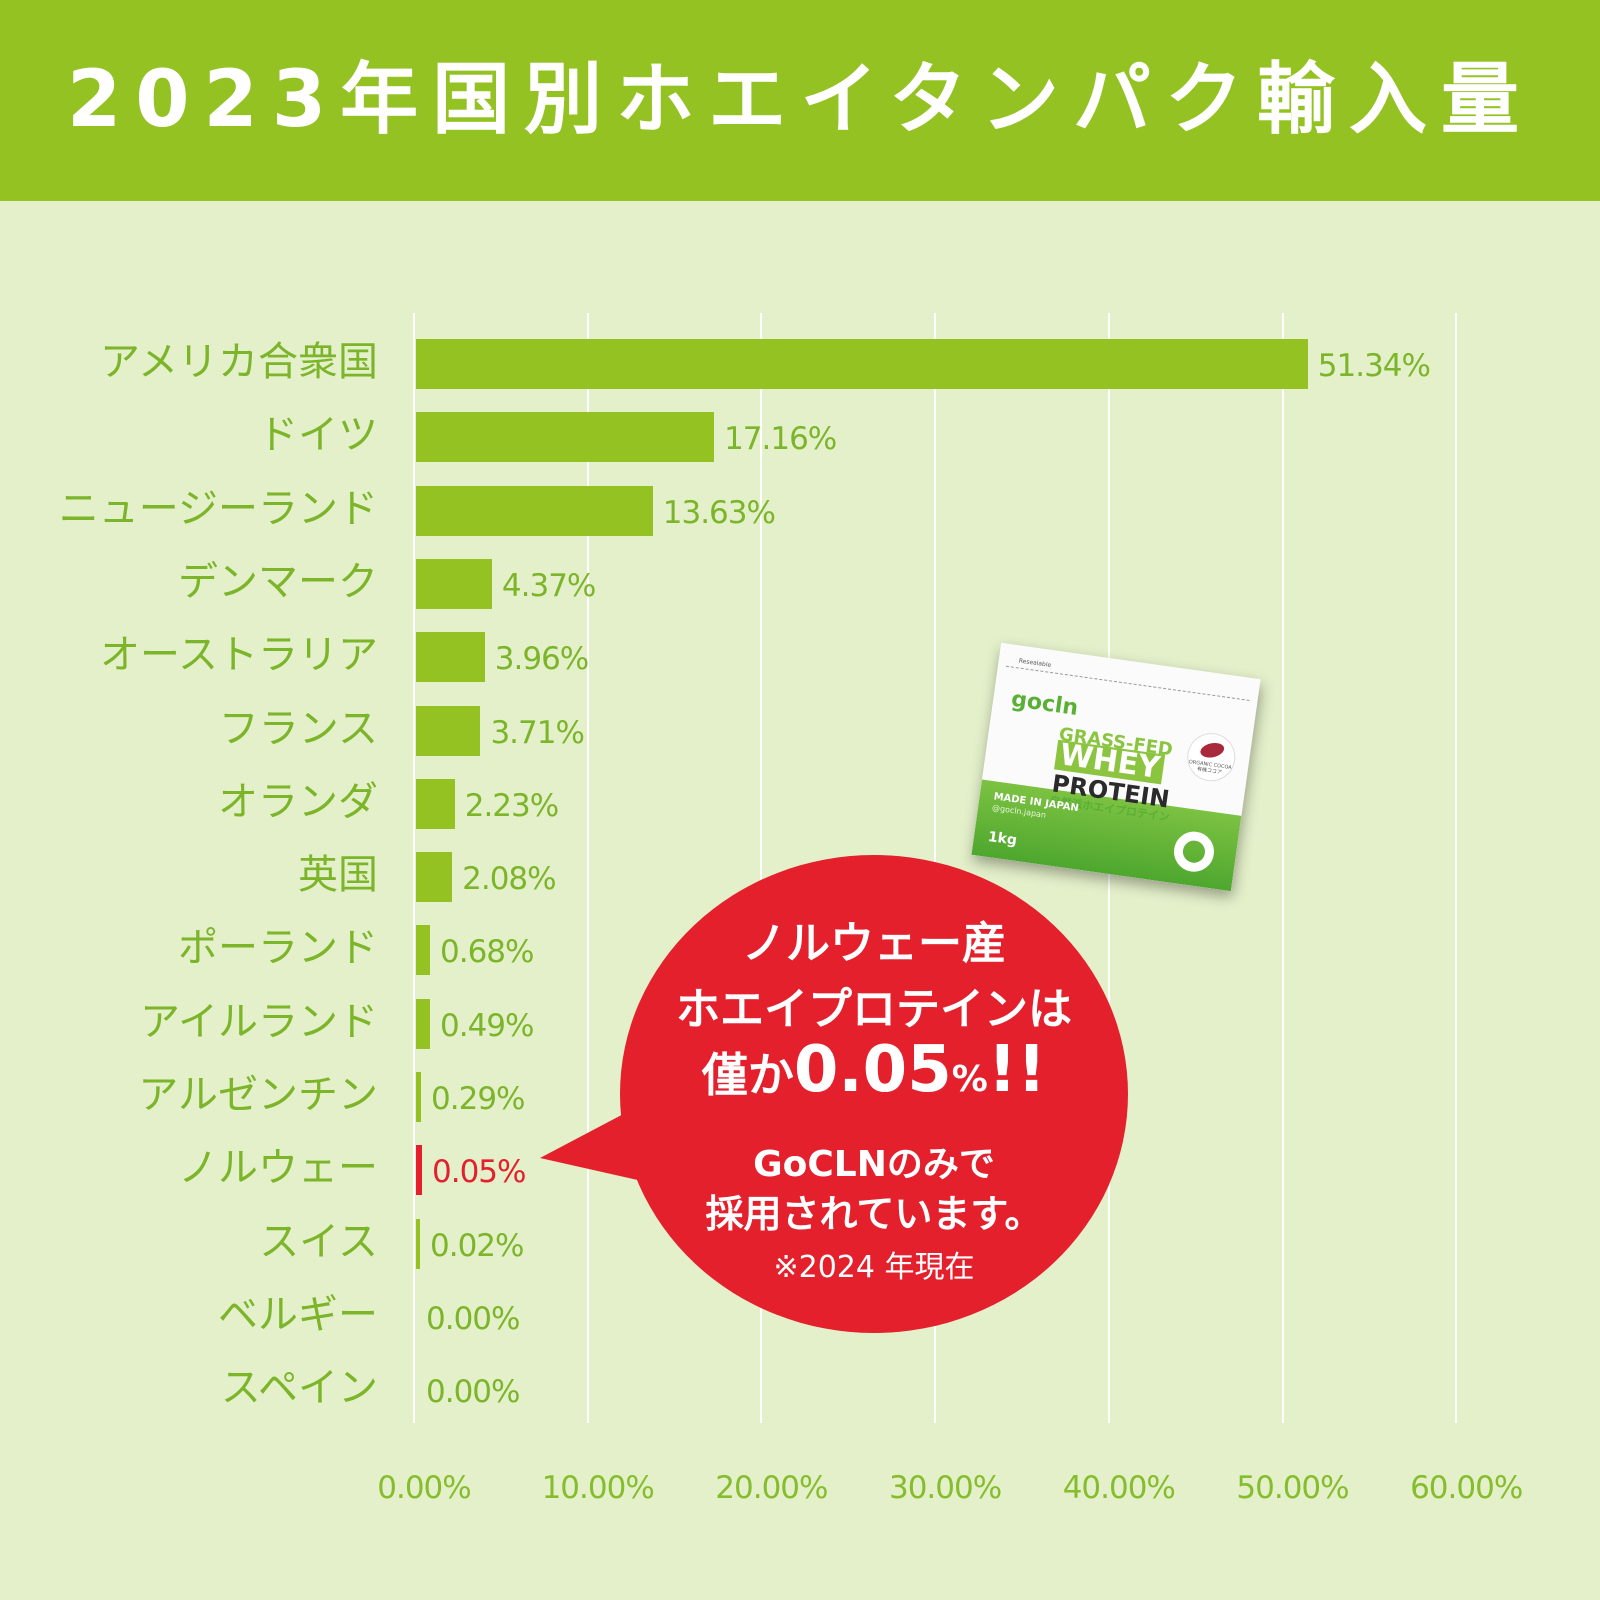 This screenshot has width=1600, height=1600. Describe the element at coordinates (945, 1488) in the screenshot. I see `x-tick-label: 30.00%` at that location.